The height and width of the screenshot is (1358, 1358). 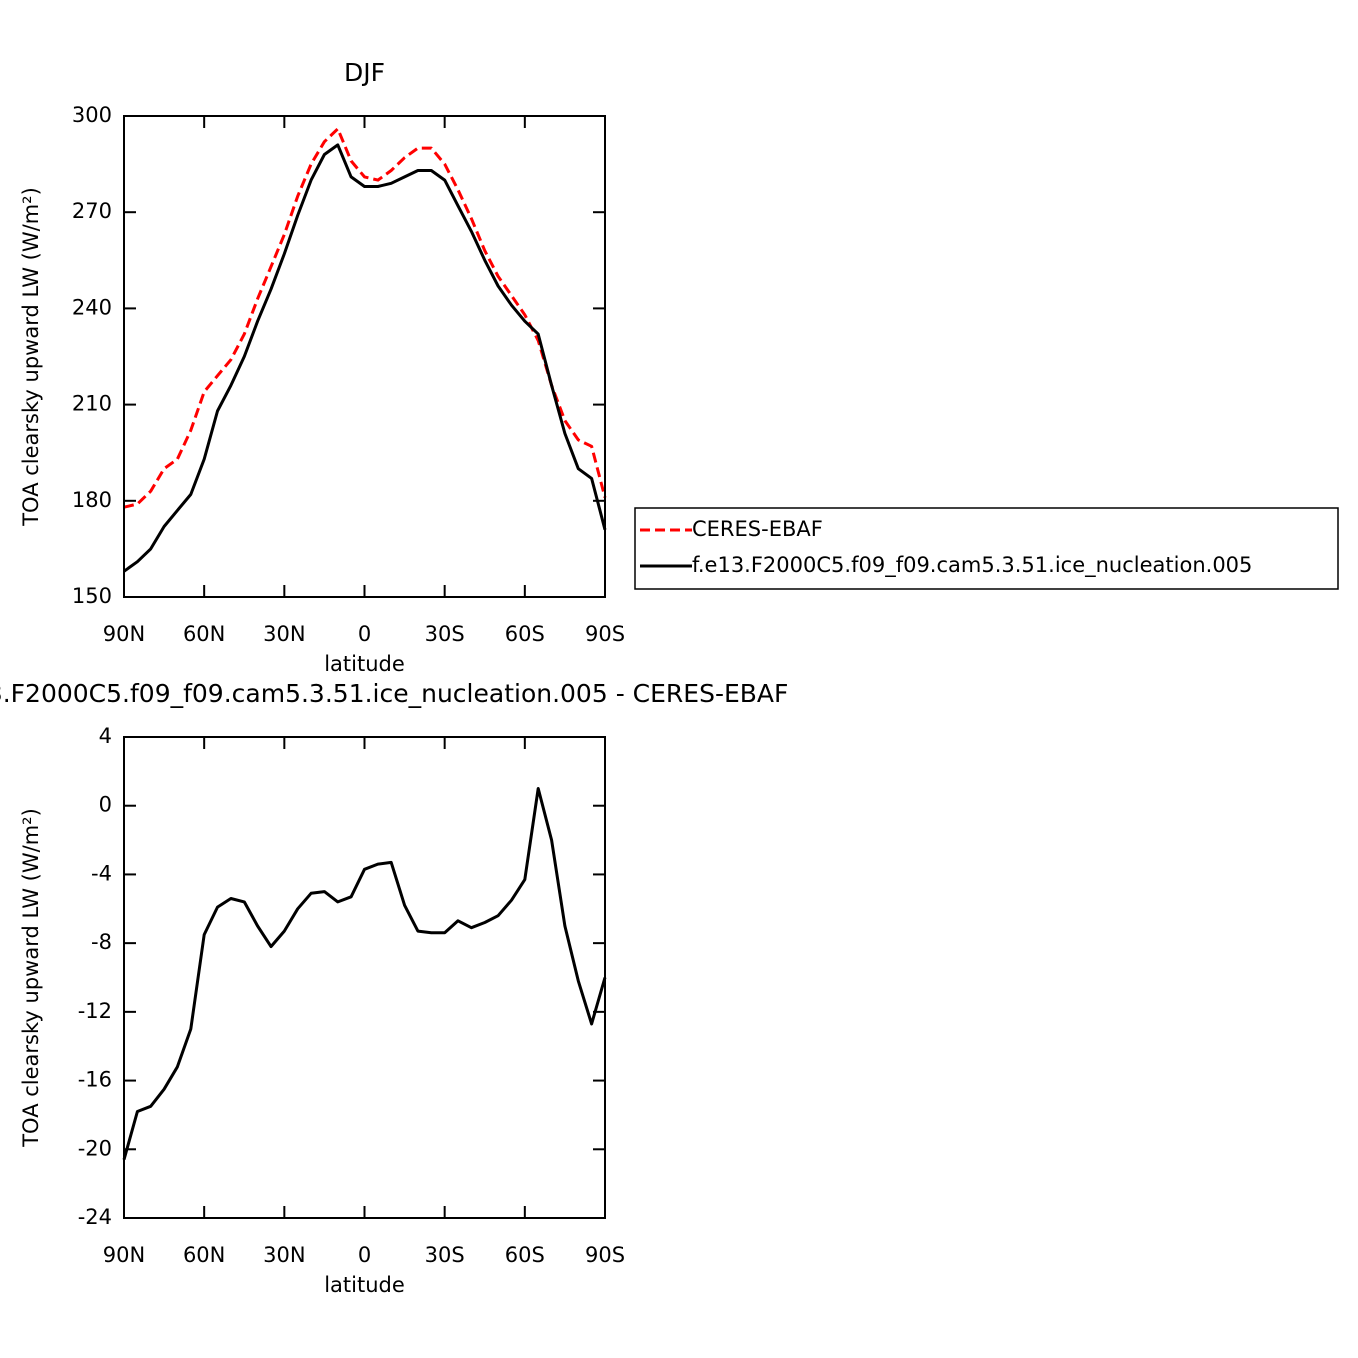 I want to click on y-tick-label: -12, so click(x=95, y=1011).